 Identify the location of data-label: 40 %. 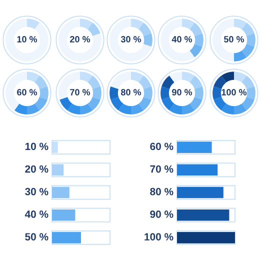
(36, 214).